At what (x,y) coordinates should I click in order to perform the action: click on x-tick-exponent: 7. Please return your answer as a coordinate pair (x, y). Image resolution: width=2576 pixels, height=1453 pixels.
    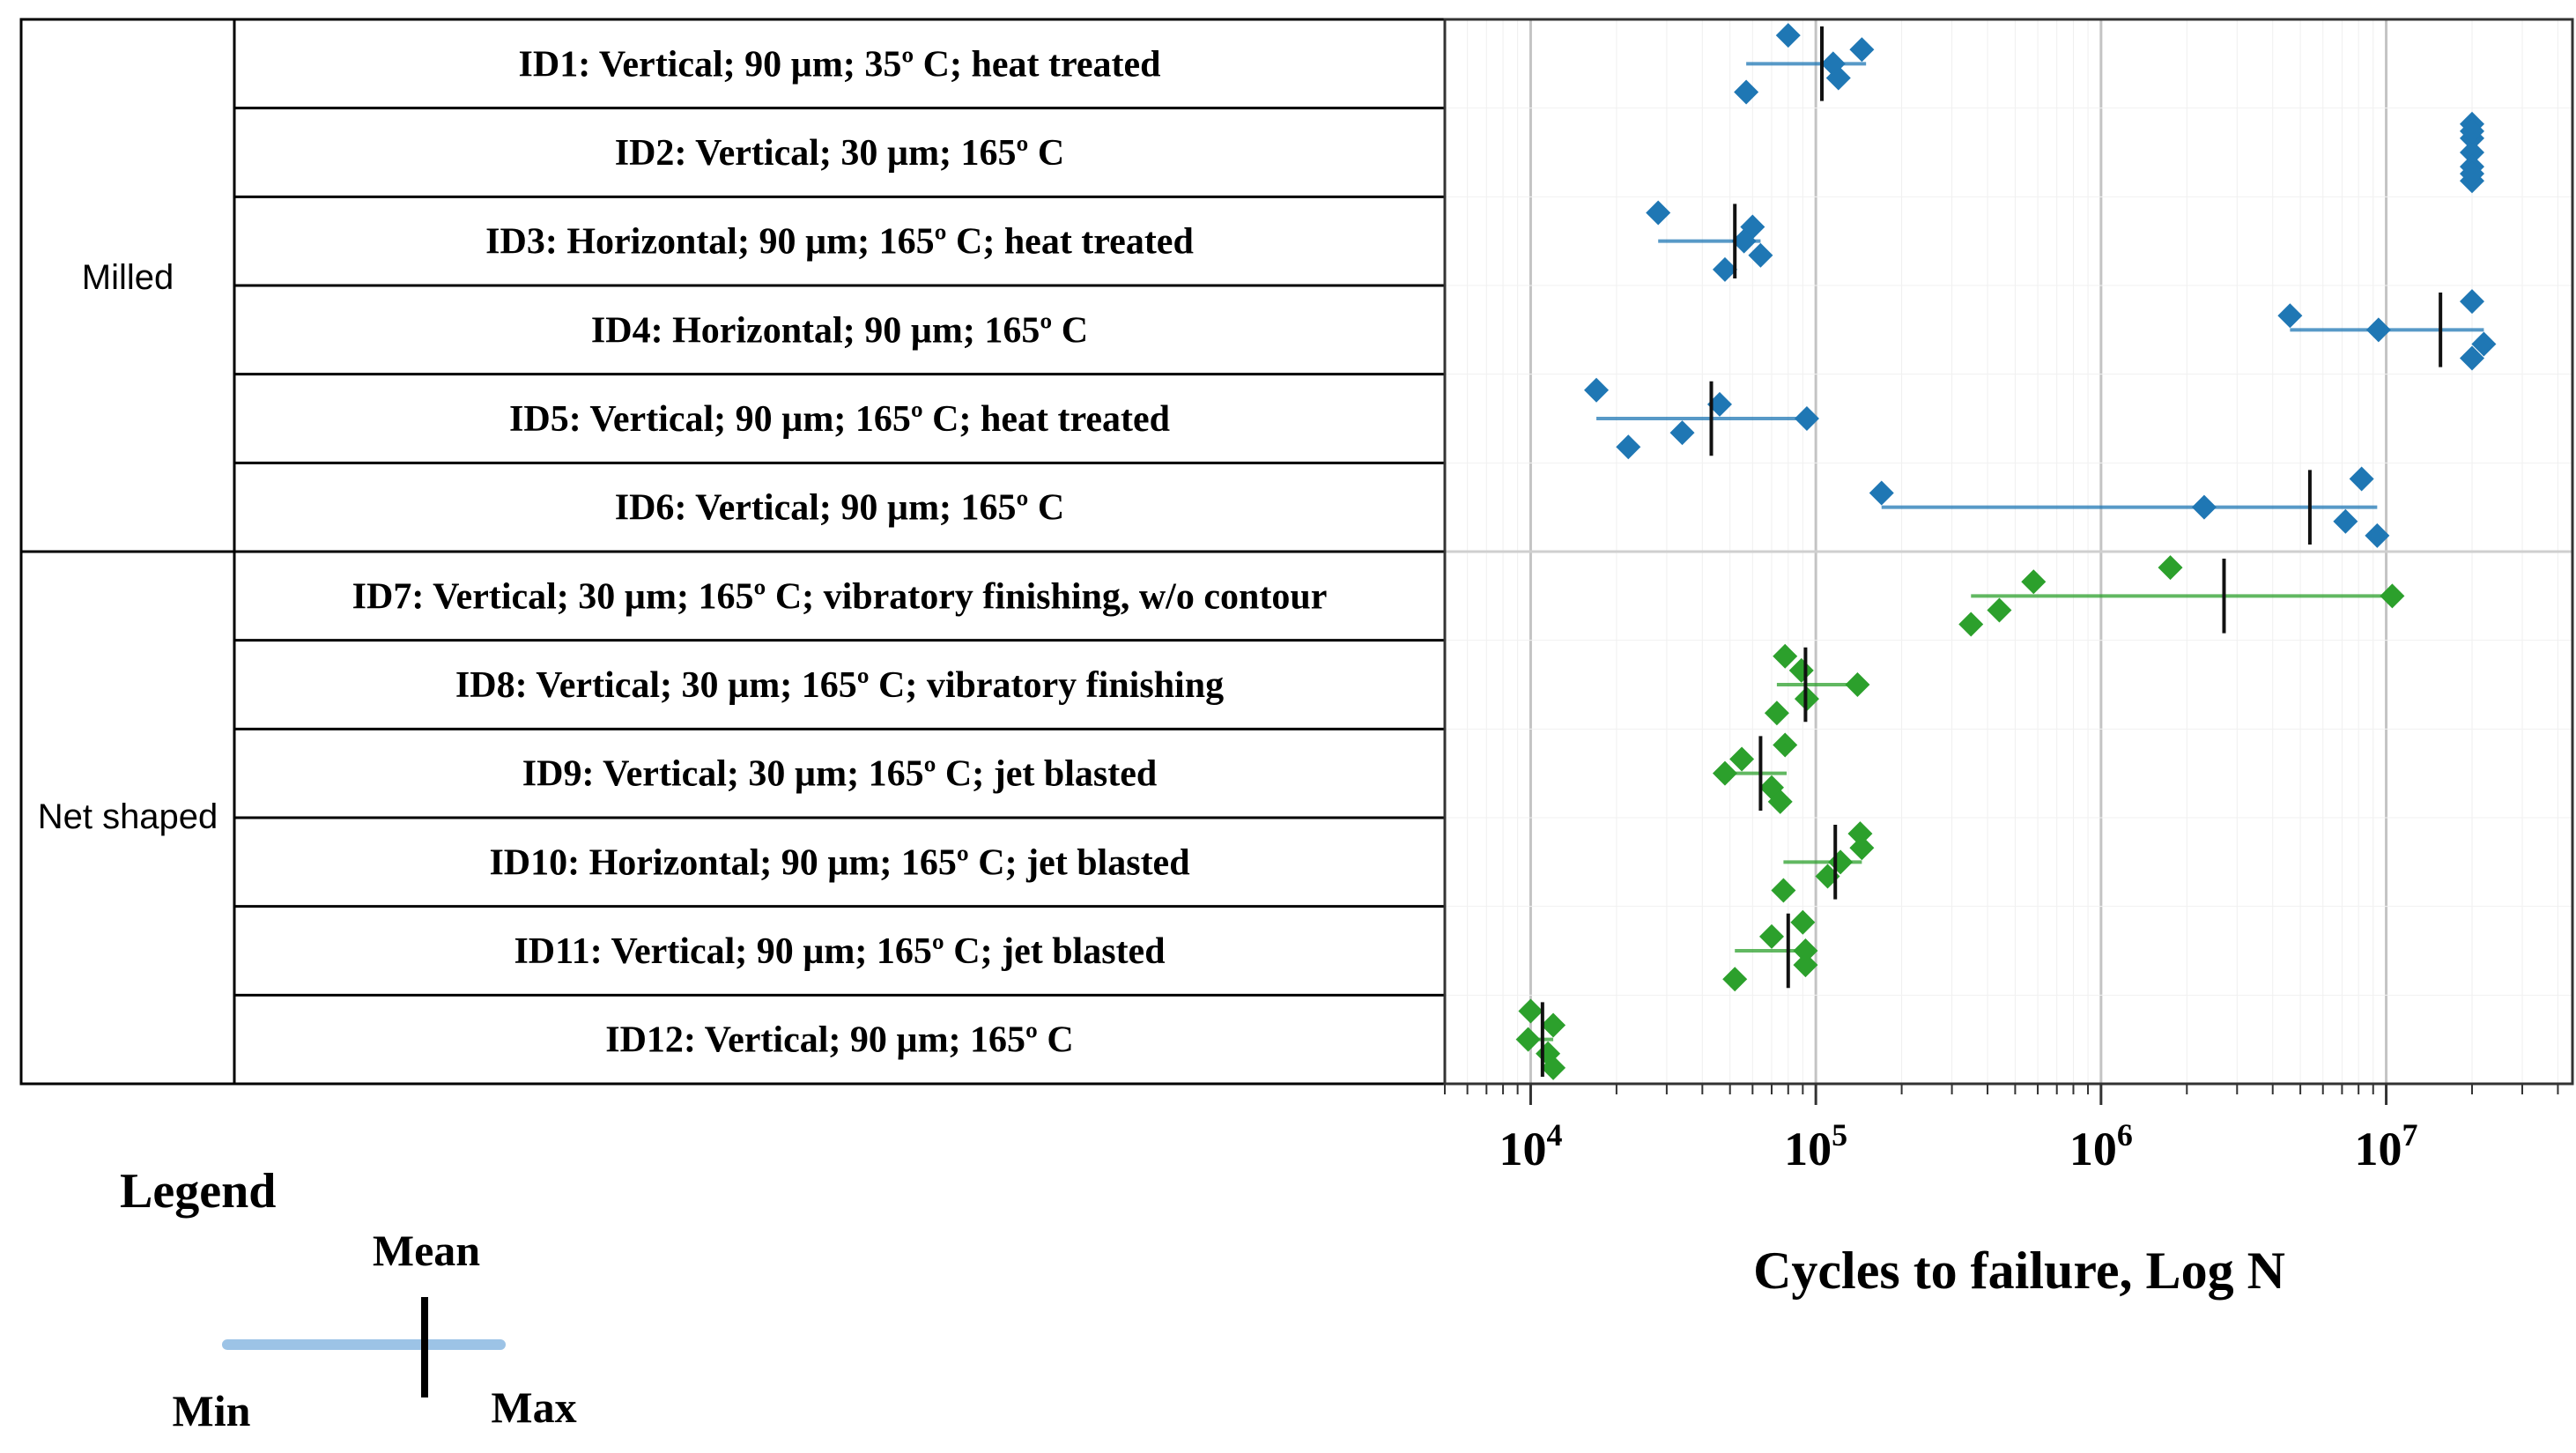
    Looking at the image, I should click on (2410, 1135).